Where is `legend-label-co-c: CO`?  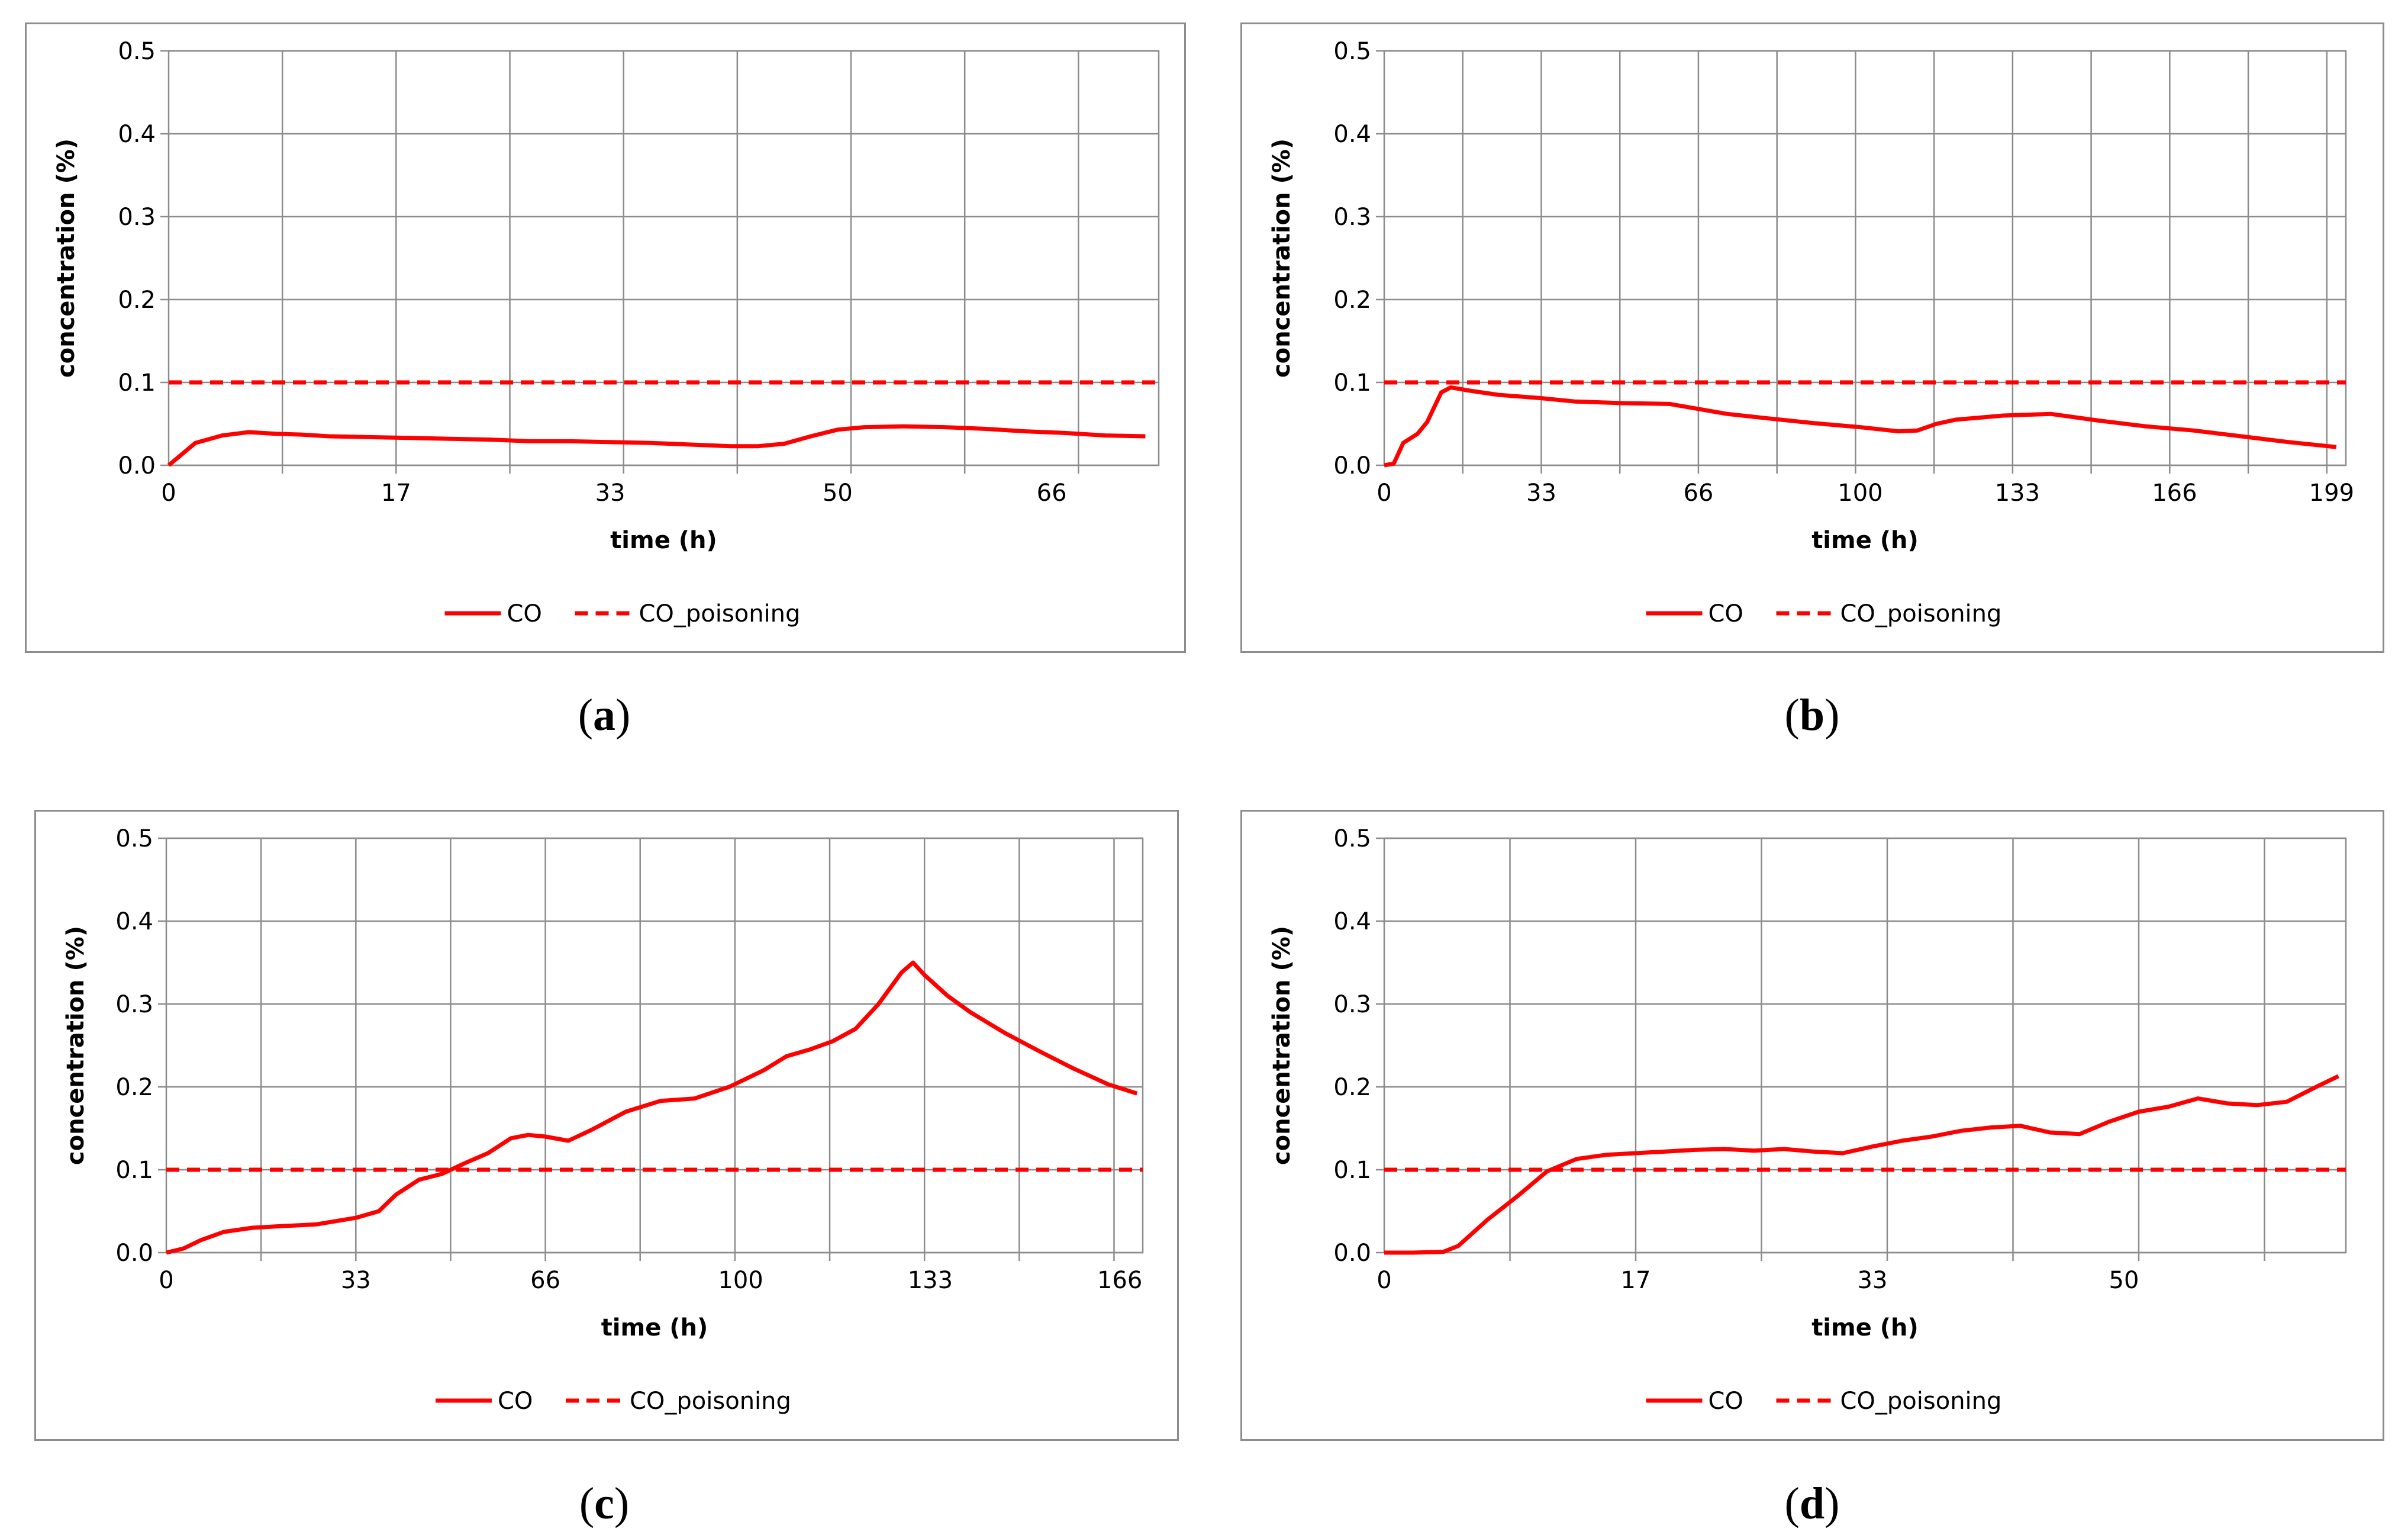
legend-label-co-c: CO is located at coordinates (515, 1401).